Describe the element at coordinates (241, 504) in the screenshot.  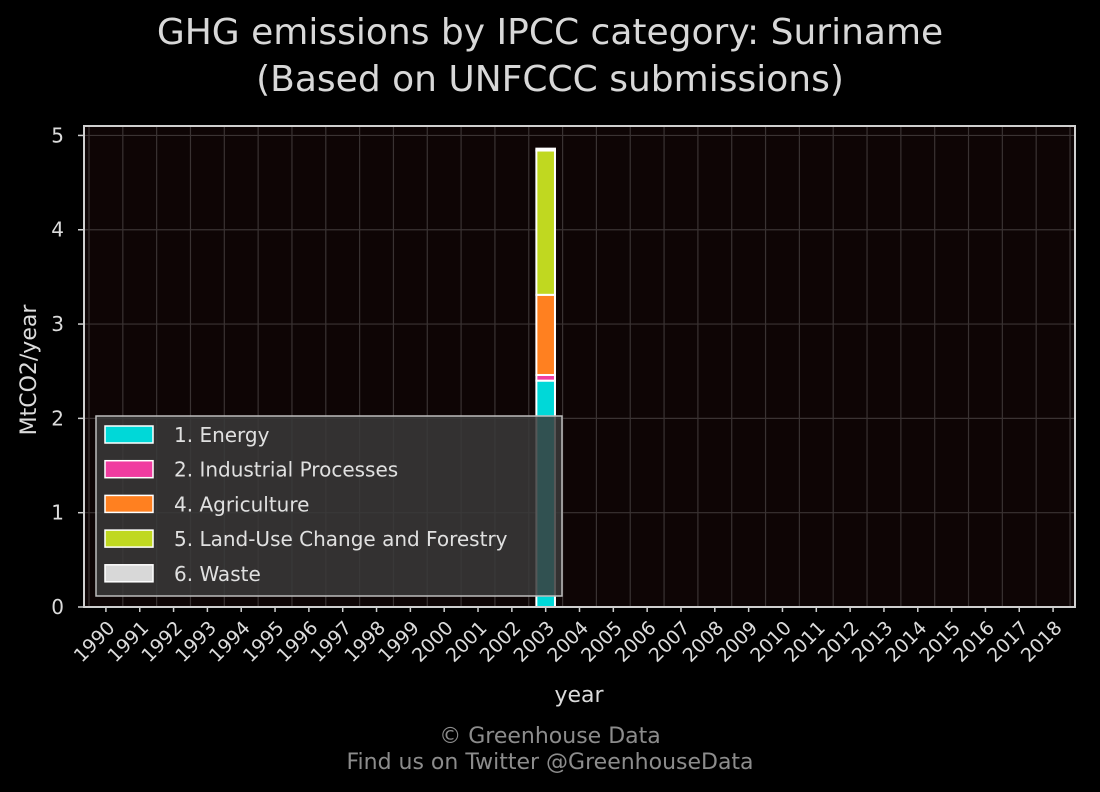
I see `legend-label: 4. Agriculture` at that location.